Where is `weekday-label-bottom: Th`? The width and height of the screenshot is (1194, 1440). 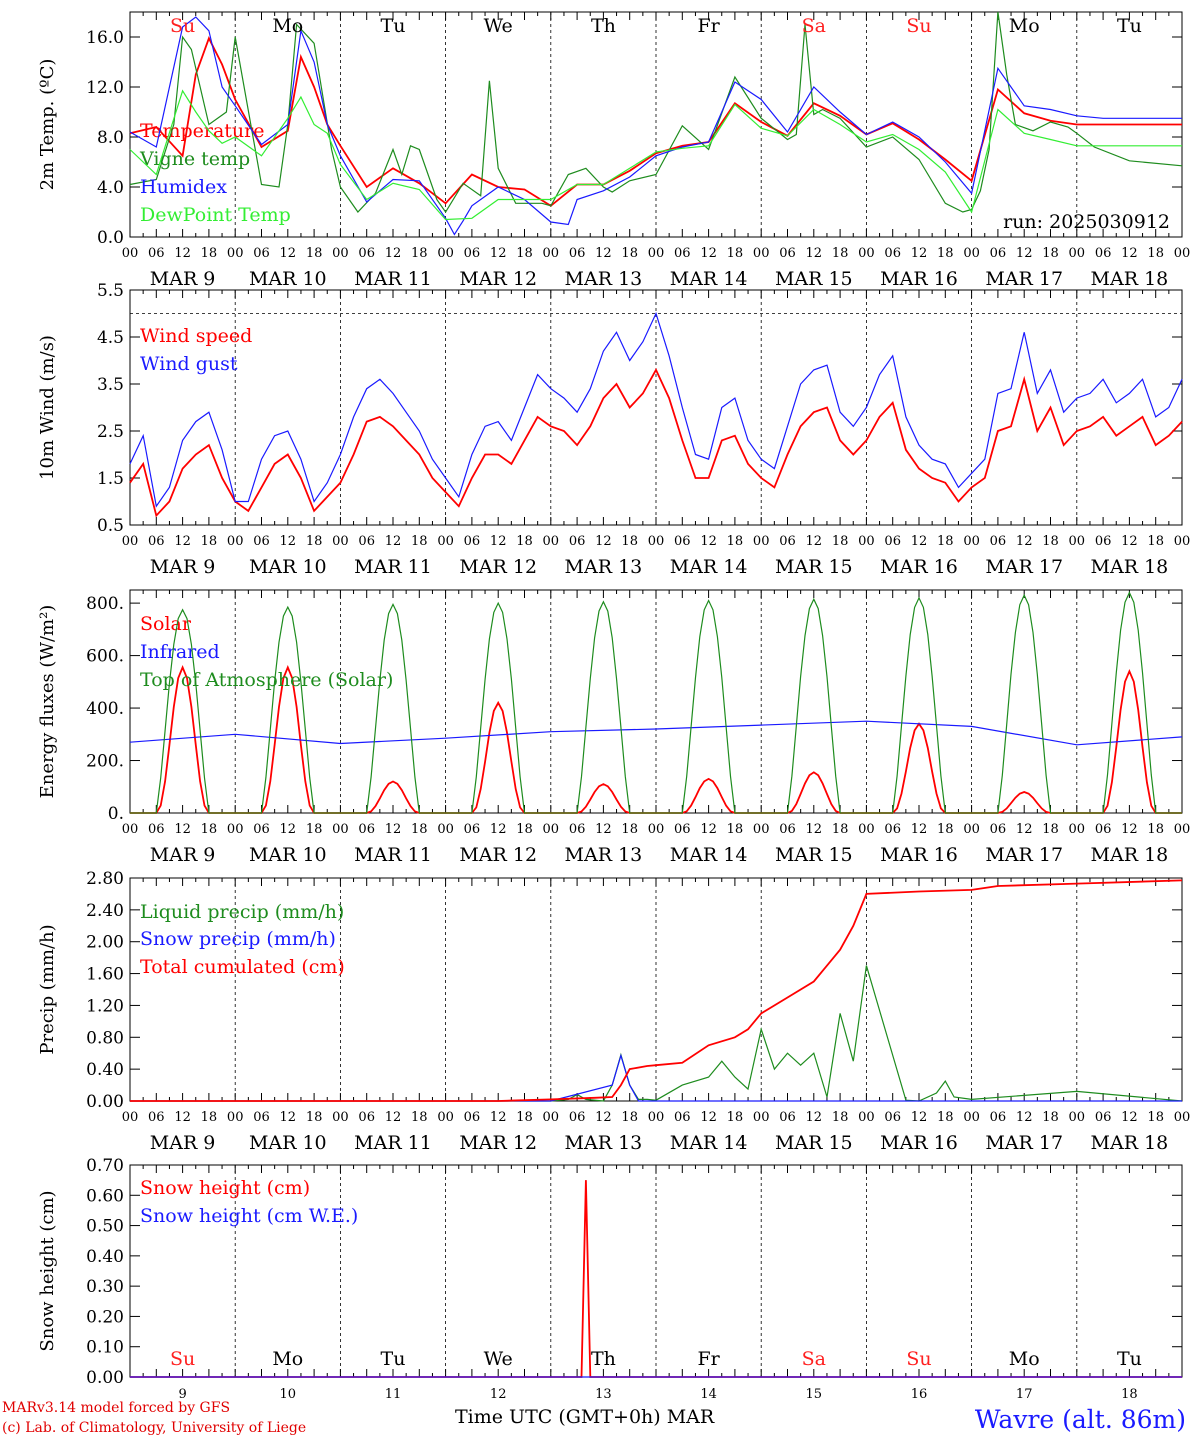
weekday-label-bottom: Th is located at coordinates (603, 1359).